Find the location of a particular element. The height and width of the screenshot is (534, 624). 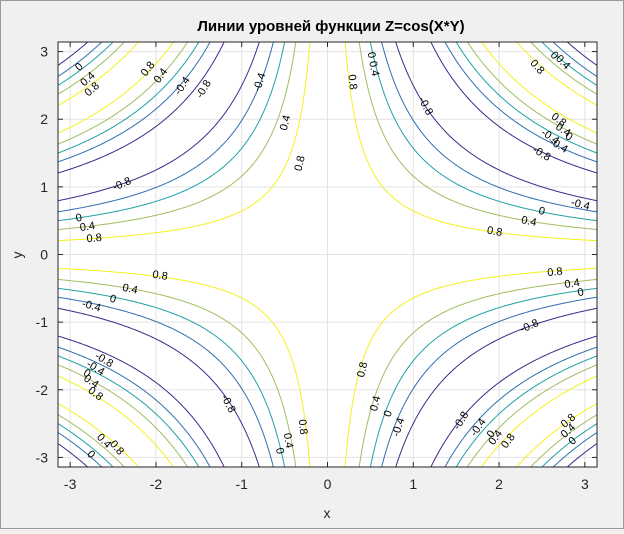

y-tick-label: -2 is located at coordinates (42, 390).